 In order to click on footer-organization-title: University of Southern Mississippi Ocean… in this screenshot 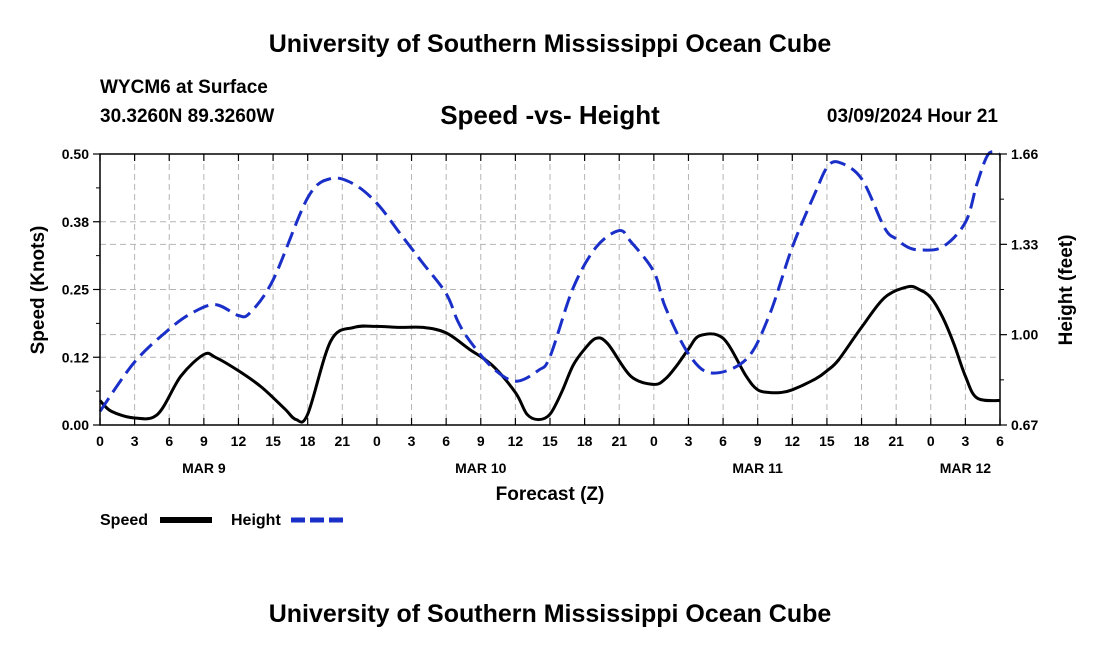, I will do `click(550, 614)`.